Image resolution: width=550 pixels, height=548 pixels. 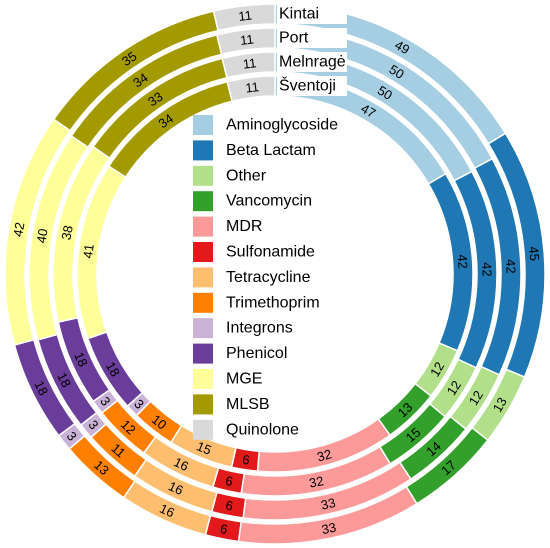 I want to click on legend-label: Beta Lactam, so click(x=271, y=150).